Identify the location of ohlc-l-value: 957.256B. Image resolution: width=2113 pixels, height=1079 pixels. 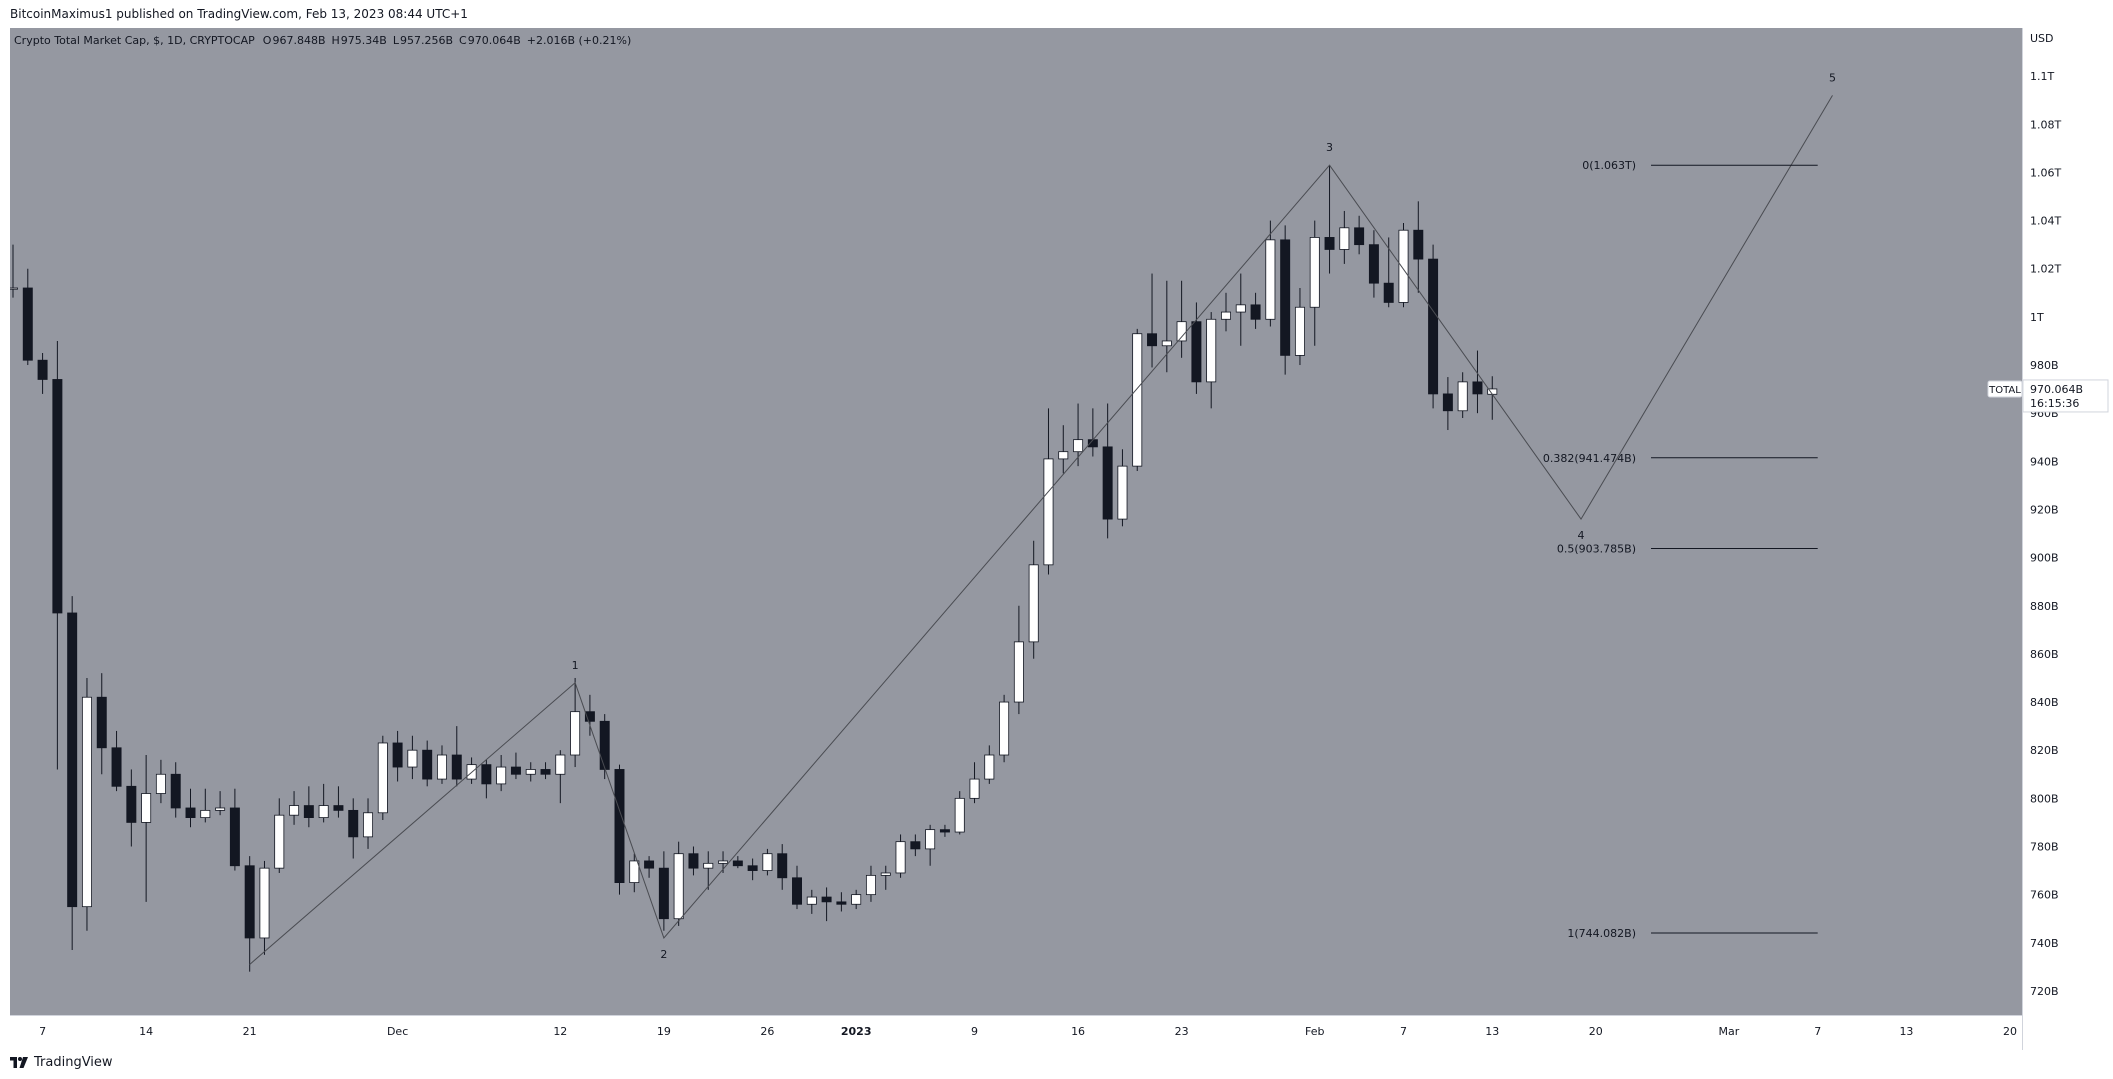
(426, 40).